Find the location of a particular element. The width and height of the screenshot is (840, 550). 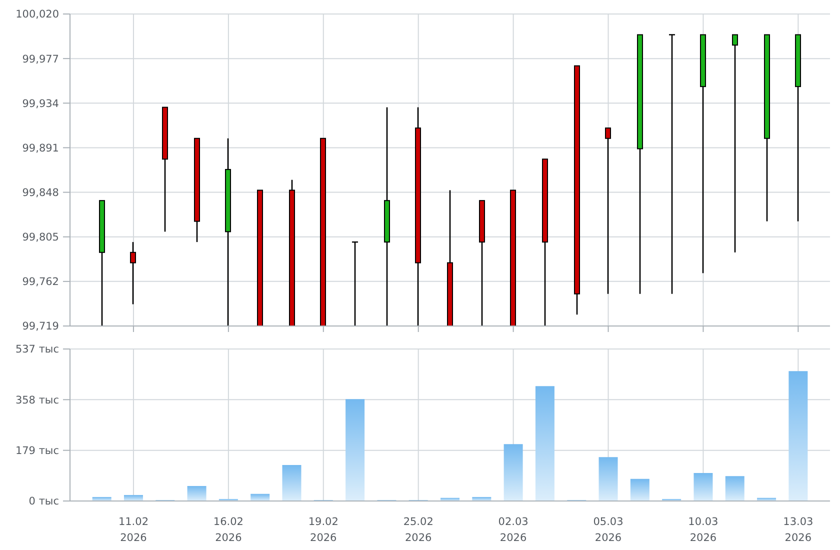

x-tick-label: 10.03 2026 is located at coordinates (703, 530).